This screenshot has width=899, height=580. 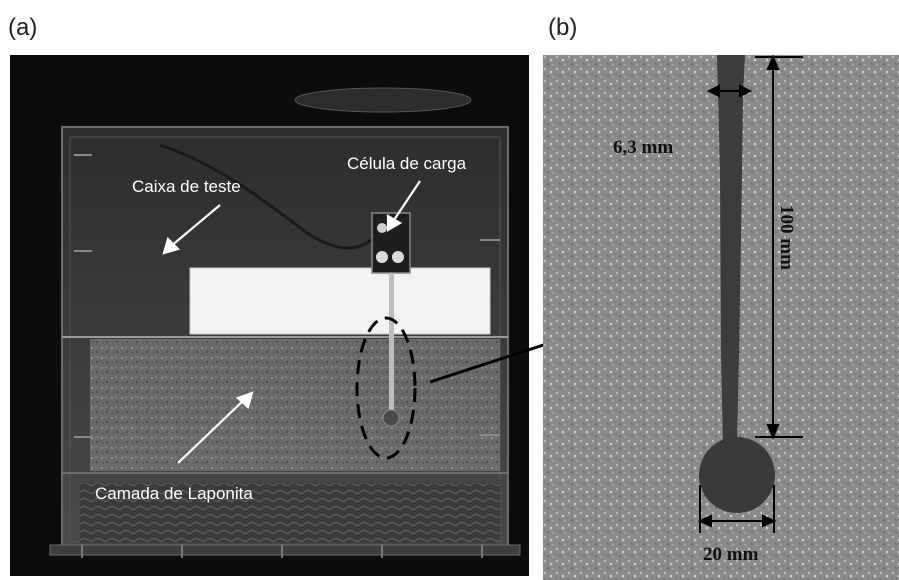 What do you see at coordinates (391, 418) in the screenshot?
I see `penetrometer-ball` at bounding box center [391, 418].